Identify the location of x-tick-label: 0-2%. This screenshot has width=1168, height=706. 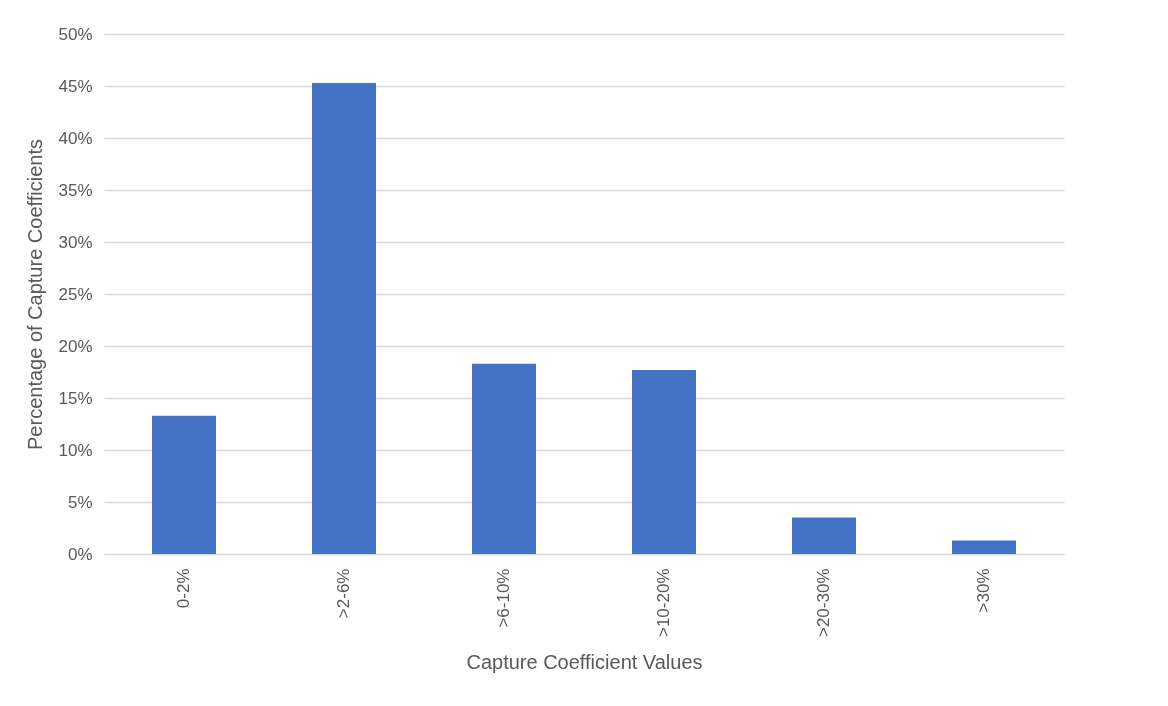
(183, 588).